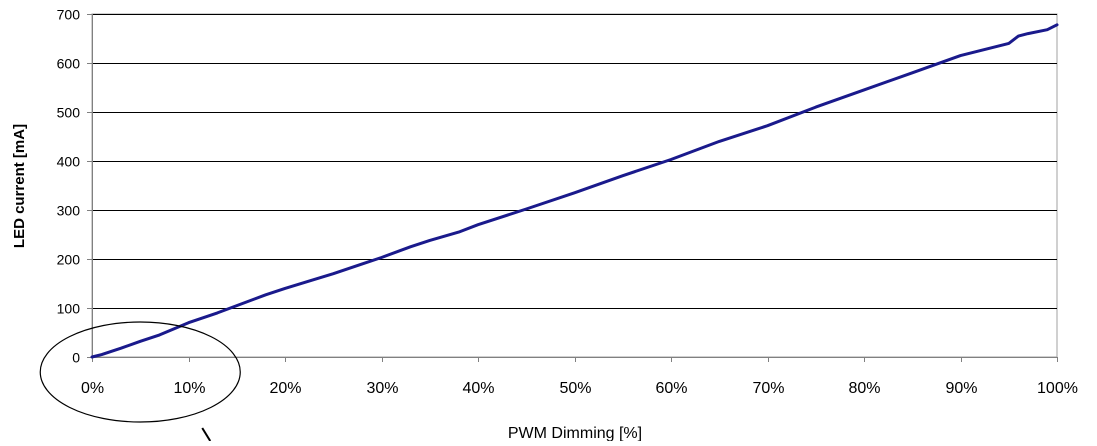 This screenshot has height=446, width=1097. What do you see at coordinates (189, 388) in the screenshot?
I see `x-tick-label: 10%` at bounding box center [189, 388].